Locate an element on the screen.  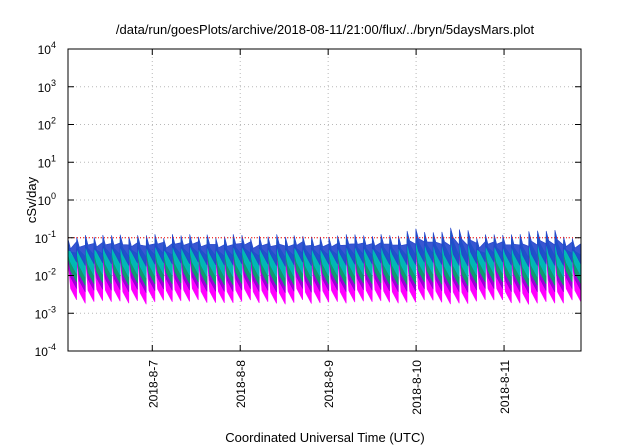
y-tick-label: 10² is located at coordinates (47, 124).